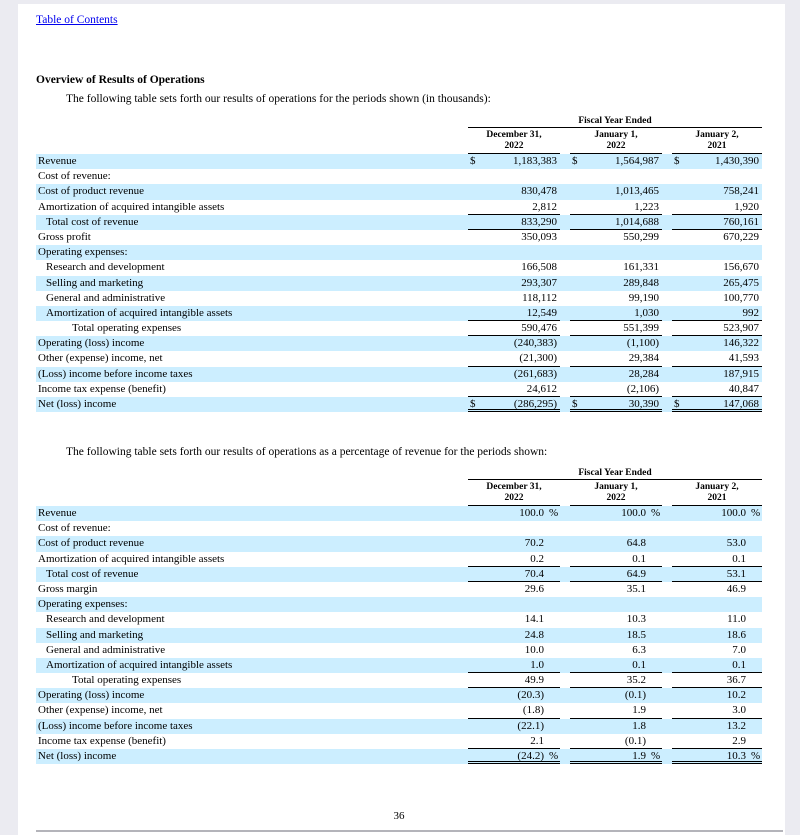 The image size is (800, 835). Describe the element at coordinates (100, 710) in the screenshot. I see `row-label: Other (expense) income, net` at that location.